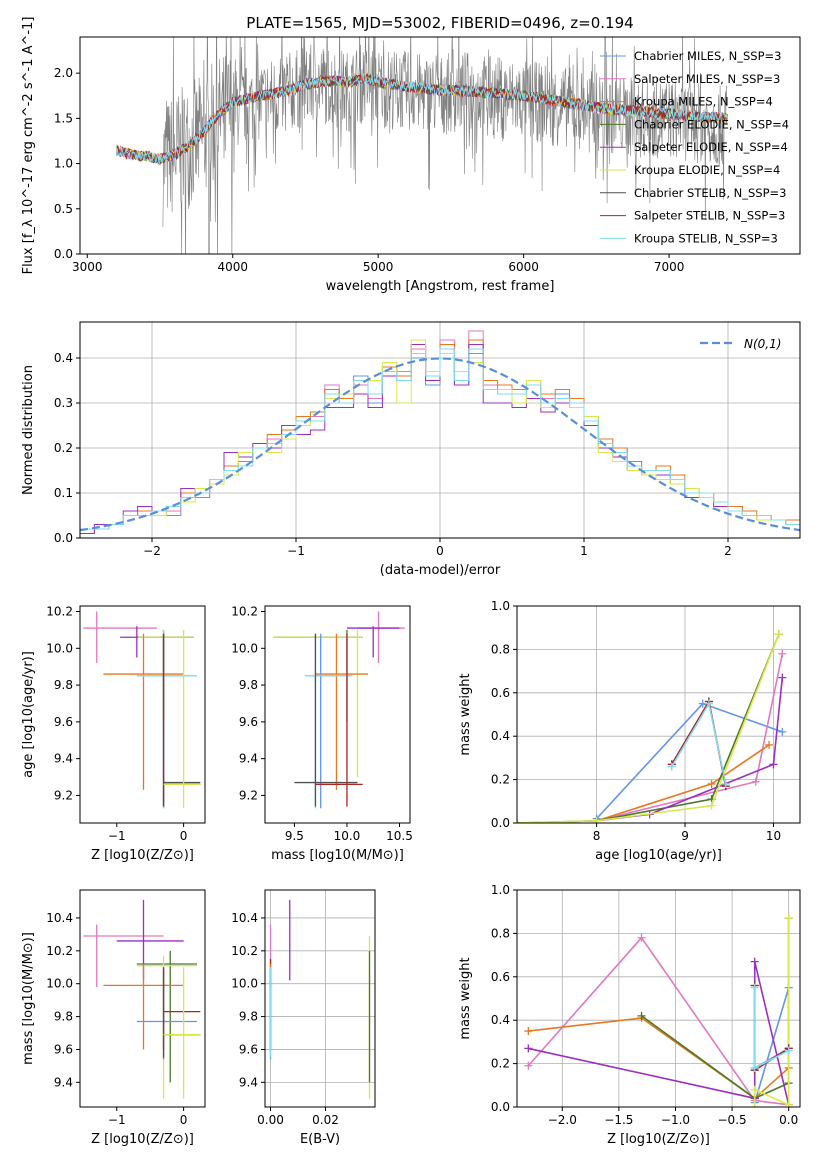  What do you see at coordinates (762, 344) in the screenshot?
I see `legend-entry: N(0,1)` at bounding box center [762, 344].